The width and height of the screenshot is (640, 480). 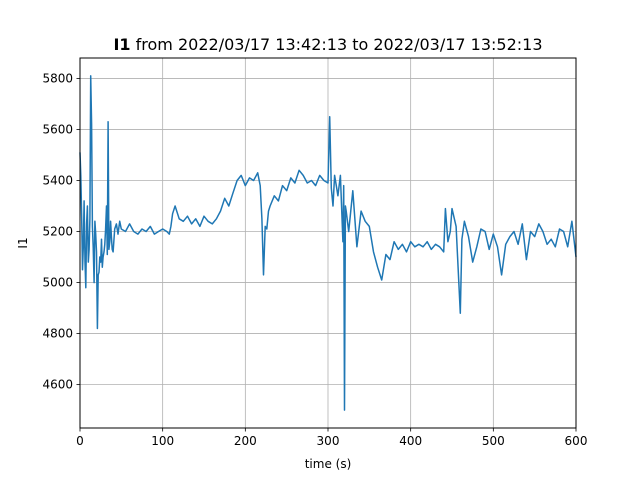 I want to click on x-tick-label: 0, so click(x=80, y=441).